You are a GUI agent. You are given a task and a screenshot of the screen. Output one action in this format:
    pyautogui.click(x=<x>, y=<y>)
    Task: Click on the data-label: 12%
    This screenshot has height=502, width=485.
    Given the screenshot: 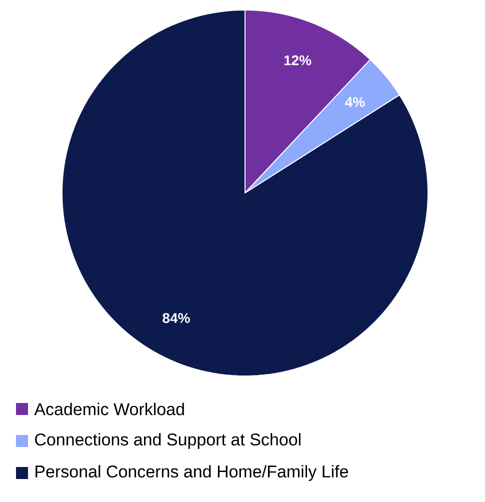 What is the action you would take?
    pyautogui.click(x=298, y=60)
    